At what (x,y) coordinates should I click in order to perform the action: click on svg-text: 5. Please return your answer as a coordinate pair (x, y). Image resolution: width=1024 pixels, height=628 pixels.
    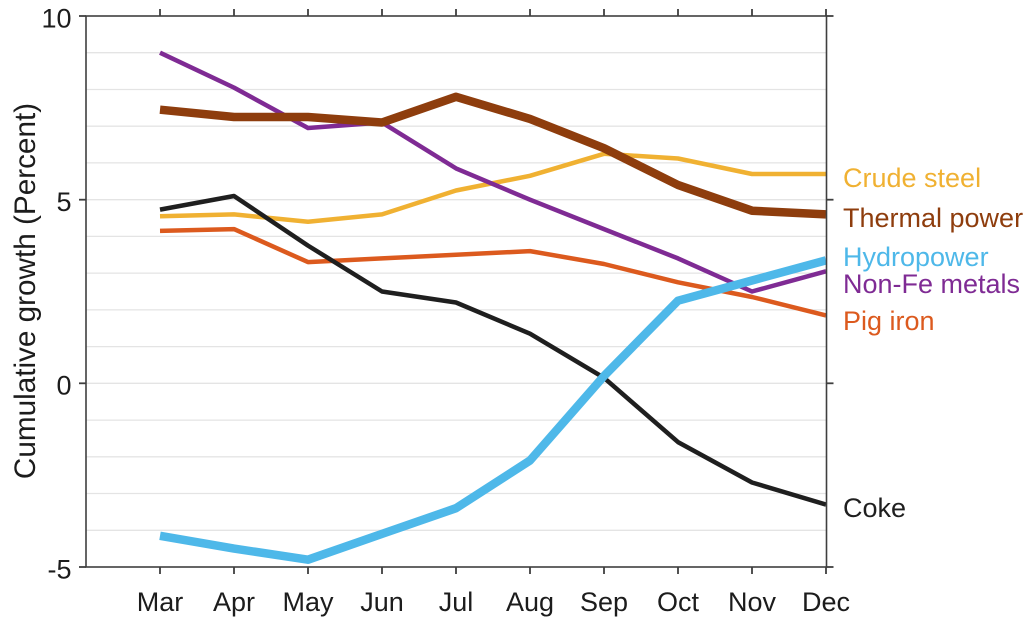
    Looking at the image, I should click on (63, 202).